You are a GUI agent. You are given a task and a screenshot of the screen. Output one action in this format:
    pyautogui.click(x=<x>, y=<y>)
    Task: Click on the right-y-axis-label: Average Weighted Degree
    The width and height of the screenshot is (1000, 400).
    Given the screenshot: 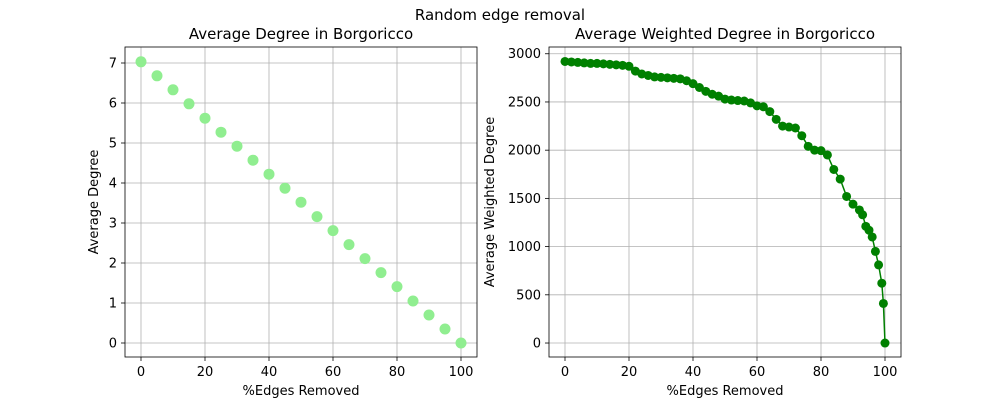 What is the action you would take?
    pyautogui.click(x=490, y=202)
    